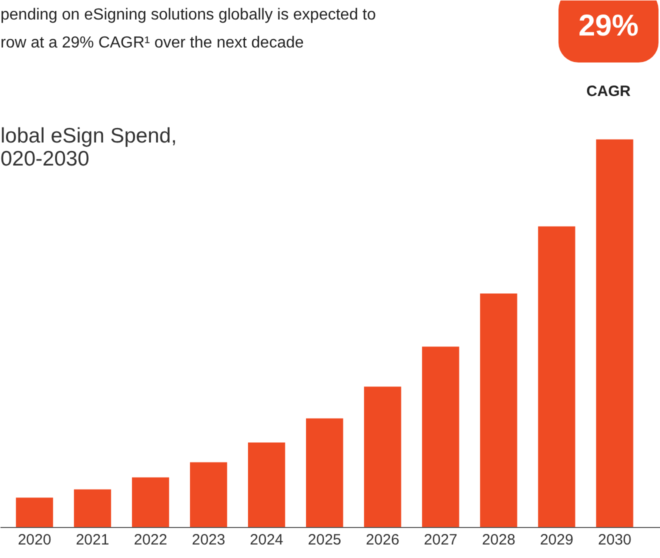 This screenshot has width=660, height=558. What do you see at coordinates (151, 539) in the screenshot?
I see `x-tick-label: 2022` at bounding box center [151, 539].